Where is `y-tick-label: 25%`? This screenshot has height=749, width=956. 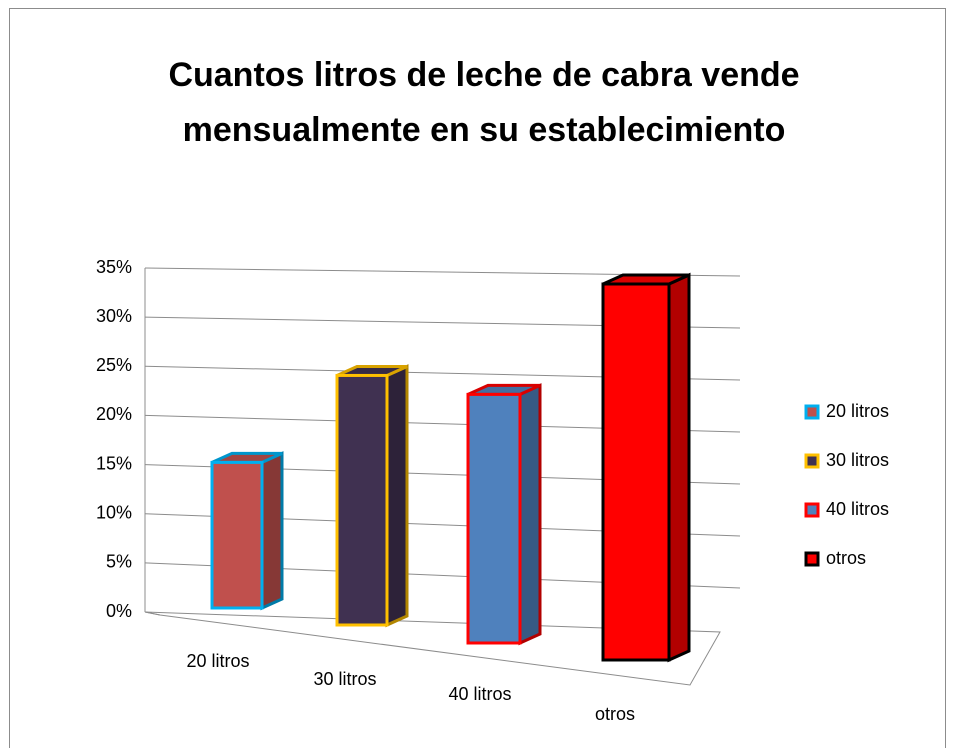 y-tick-label: 25% is located at coordinates (114, 365).